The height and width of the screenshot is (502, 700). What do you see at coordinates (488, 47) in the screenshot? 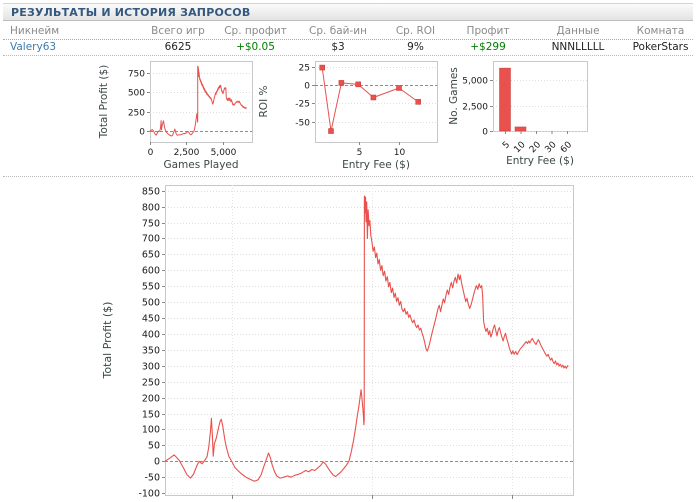
I see `profit-value: +$299` at bounding box center [488, 47].